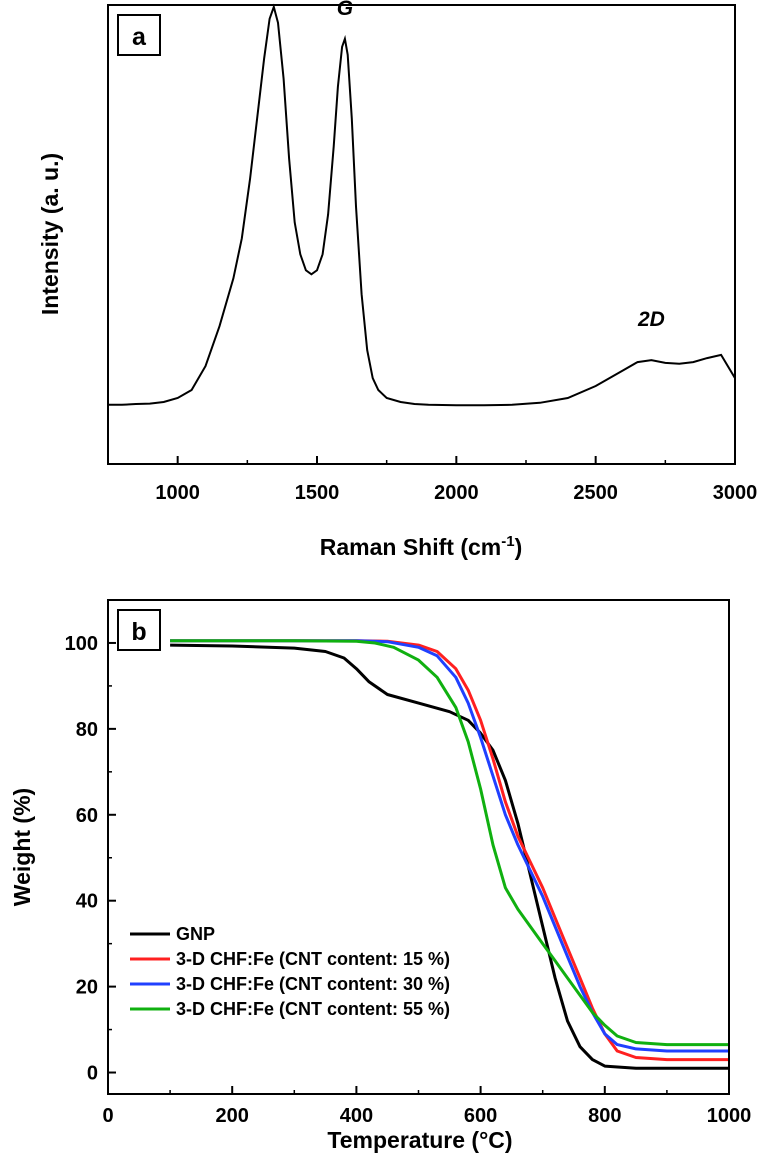 Image resolution: width=768 pixels, height=1158 pixels. Describe the element at coordinates (92, 1074) in the screenshot. I see `tga-y-tick-label: 0` at that location.